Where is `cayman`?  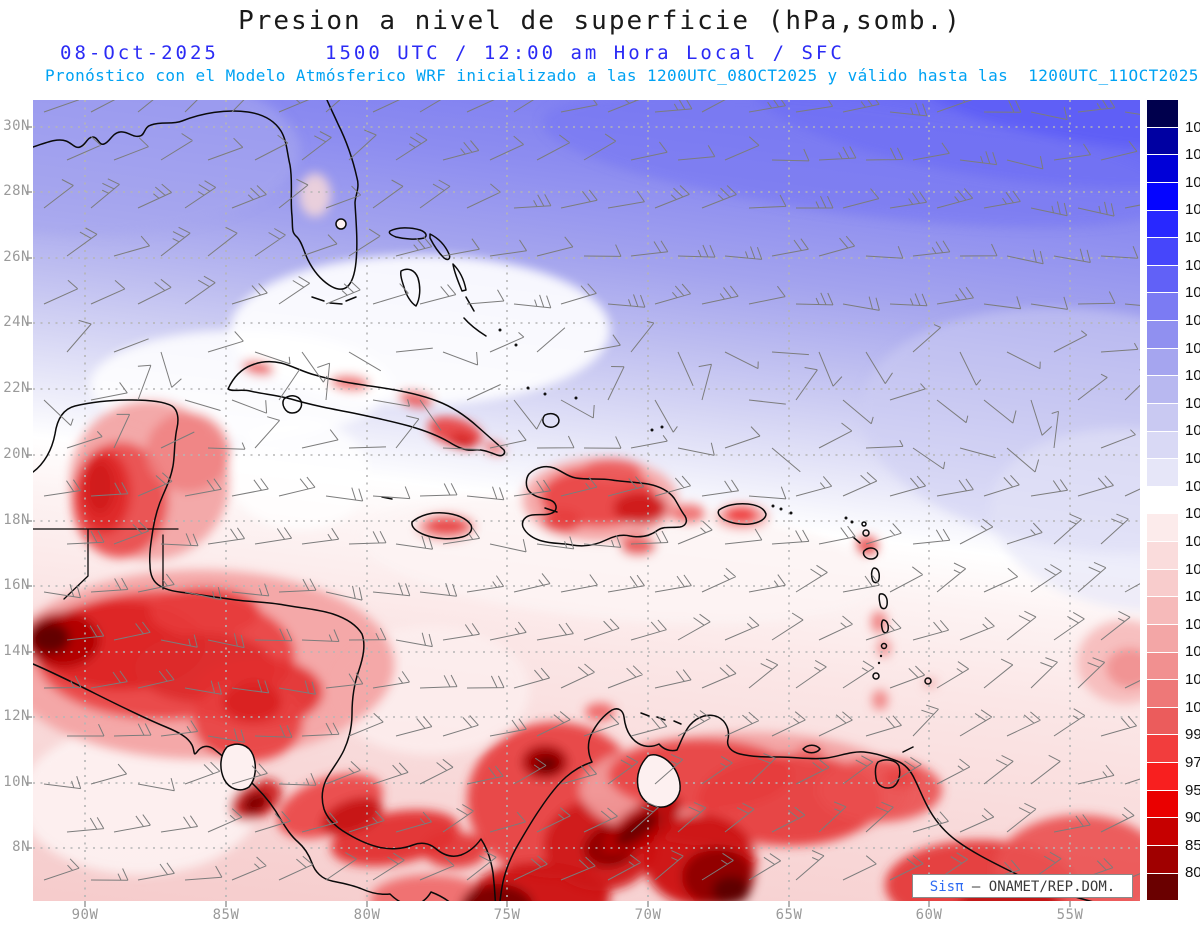
cayman is located at coordinates (387, 498).